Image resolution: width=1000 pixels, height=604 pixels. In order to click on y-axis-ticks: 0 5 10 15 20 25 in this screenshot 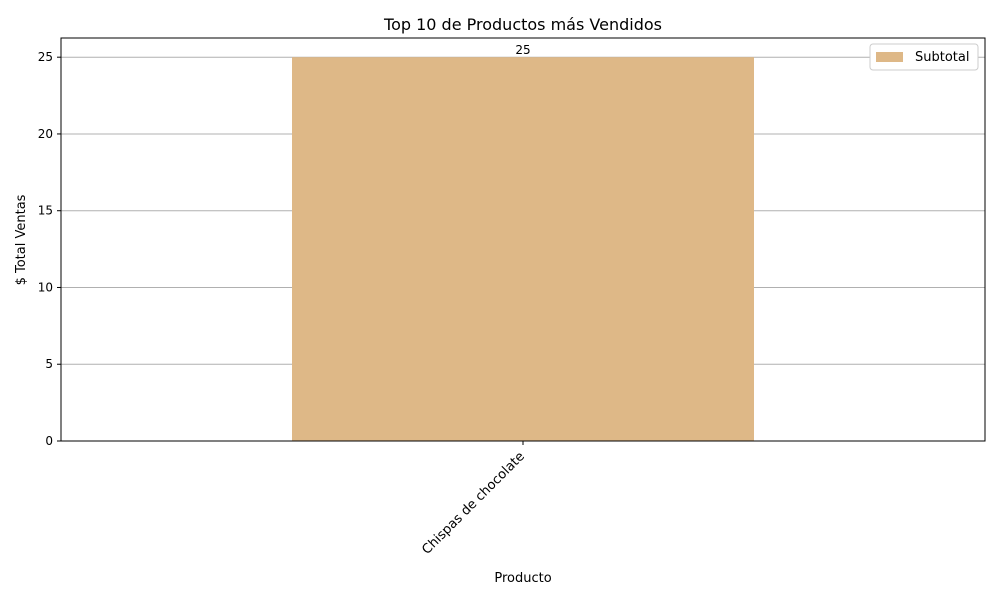, I will do `click(49, 249)`.